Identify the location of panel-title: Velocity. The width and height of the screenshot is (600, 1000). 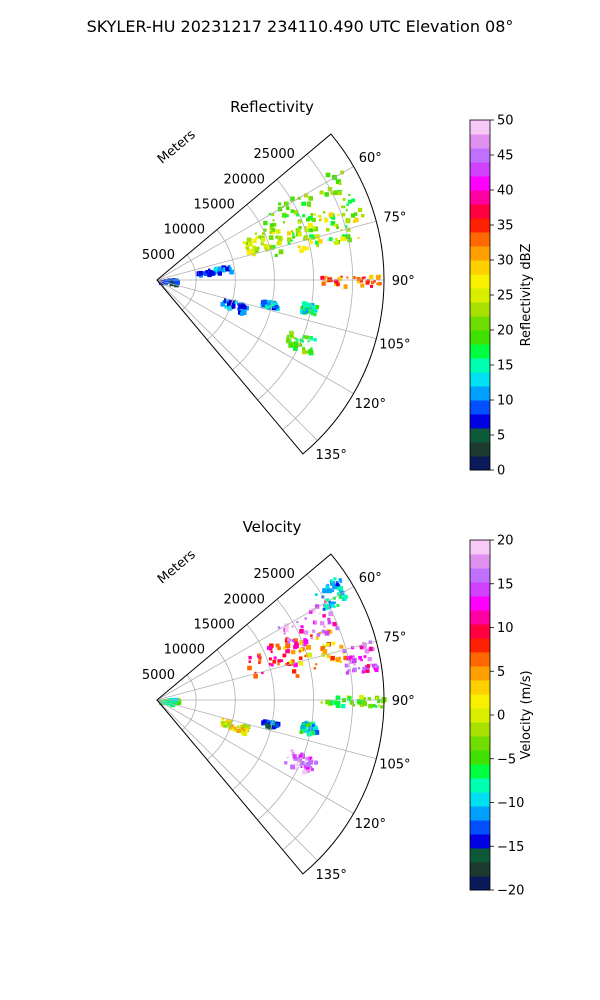
(272, 527).